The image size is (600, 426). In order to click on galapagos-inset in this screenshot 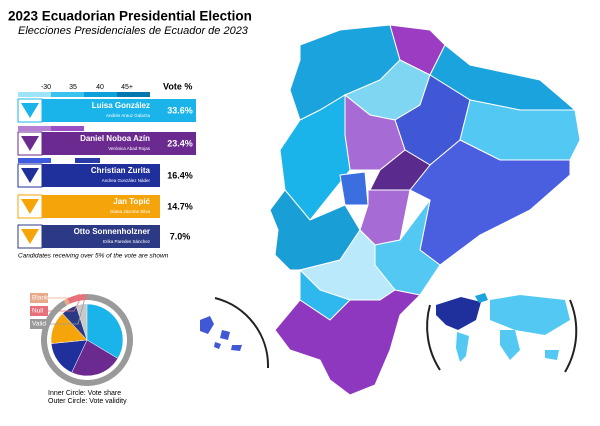, I will do `click(235, 333)`.